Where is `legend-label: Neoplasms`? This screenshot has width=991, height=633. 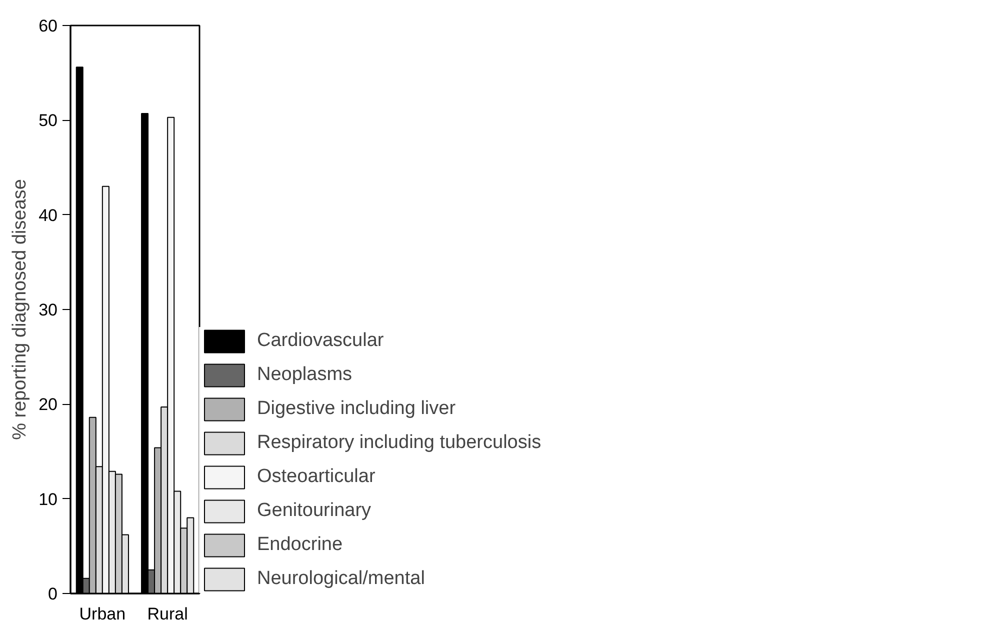
legend-label: Neoplasms is located at coordinates (304, 375).